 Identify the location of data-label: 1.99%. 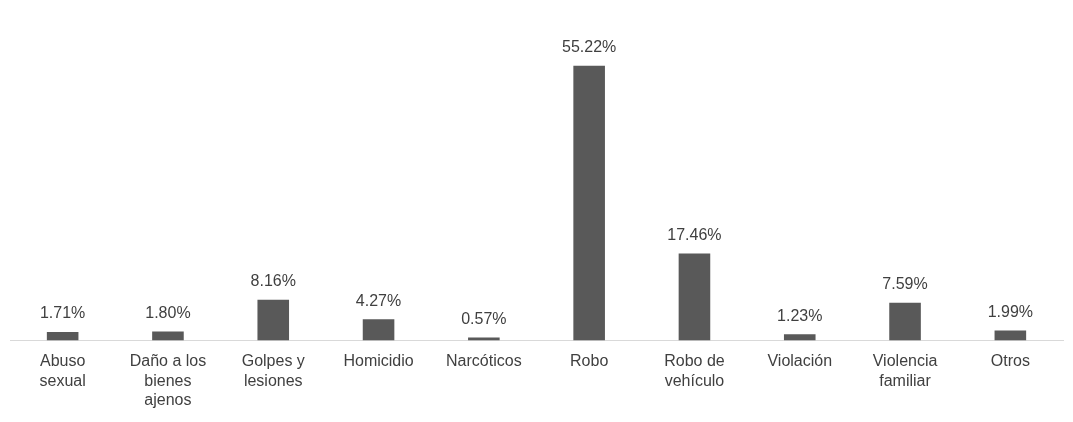
(1010, 311).